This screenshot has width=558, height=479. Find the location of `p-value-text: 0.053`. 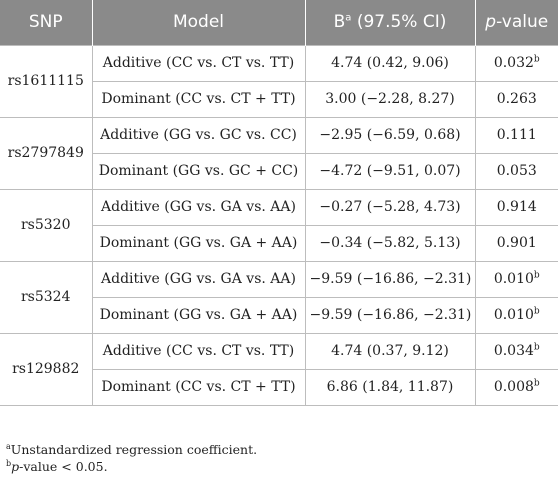

p-value-text: 0.053 is located at coordinates (516, 171).